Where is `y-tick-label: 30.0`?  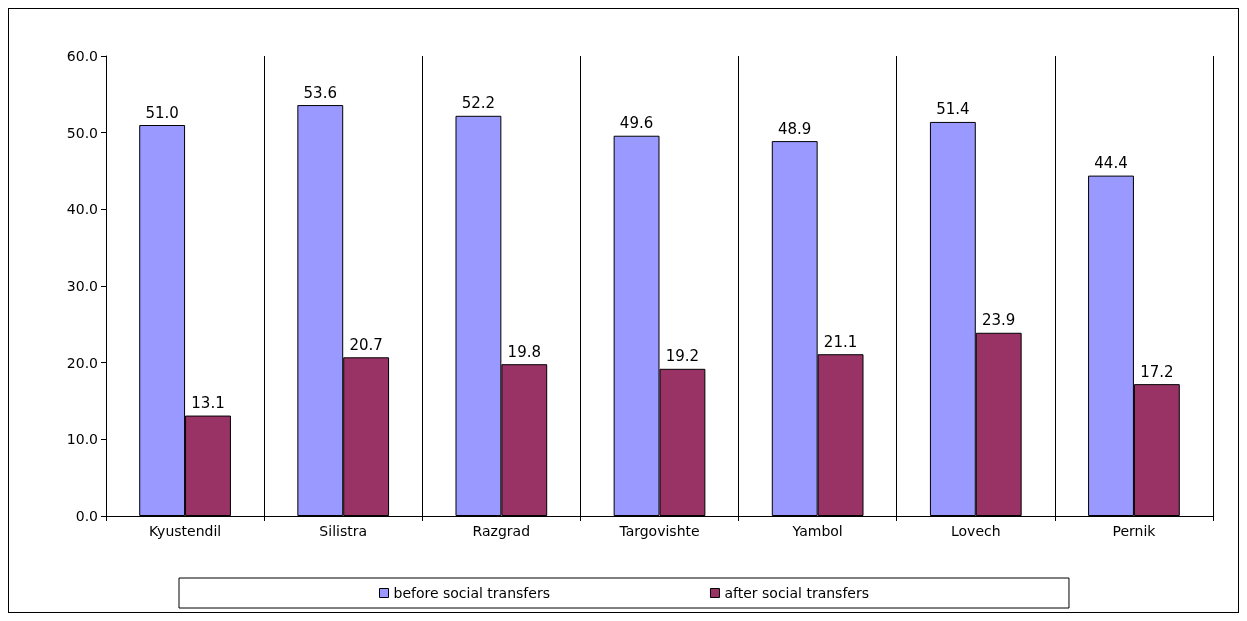
y-tick-label: 30.0 is located at coordinates (82, 286).